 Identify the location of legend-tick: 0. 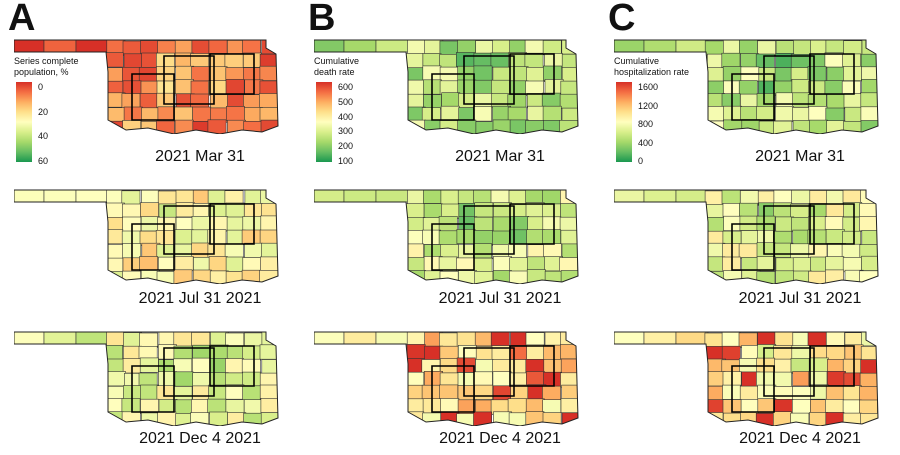
(41, 87).